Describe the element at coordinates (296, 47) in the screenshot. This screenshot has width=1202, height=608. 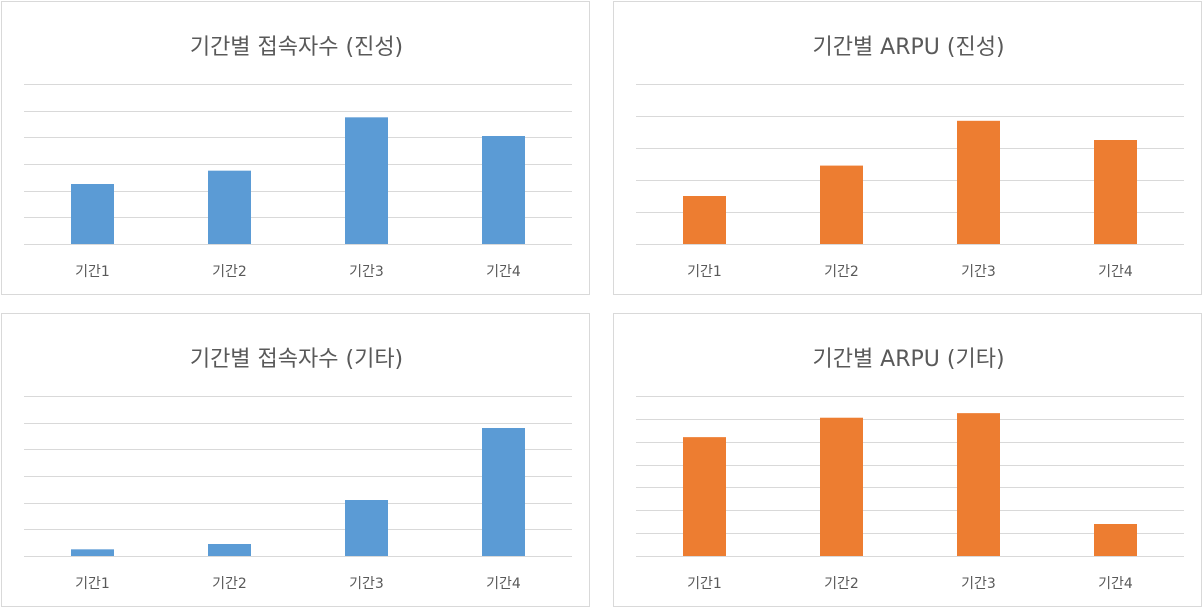
I see `chart-title: 기간별 접속자수 (진성)` at that location.